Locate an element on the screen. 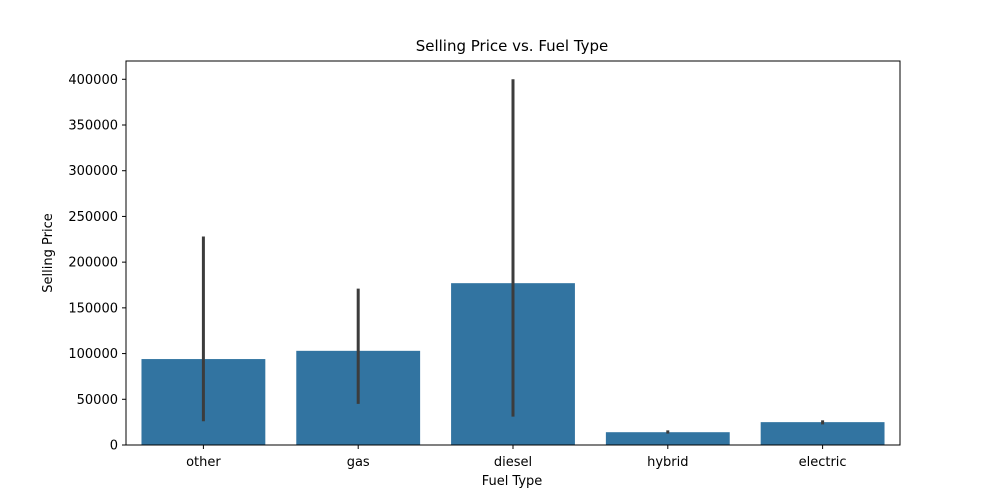 The image size is (1000, 500). y-tick-label: 250000 is located at coordinates (93, 217).